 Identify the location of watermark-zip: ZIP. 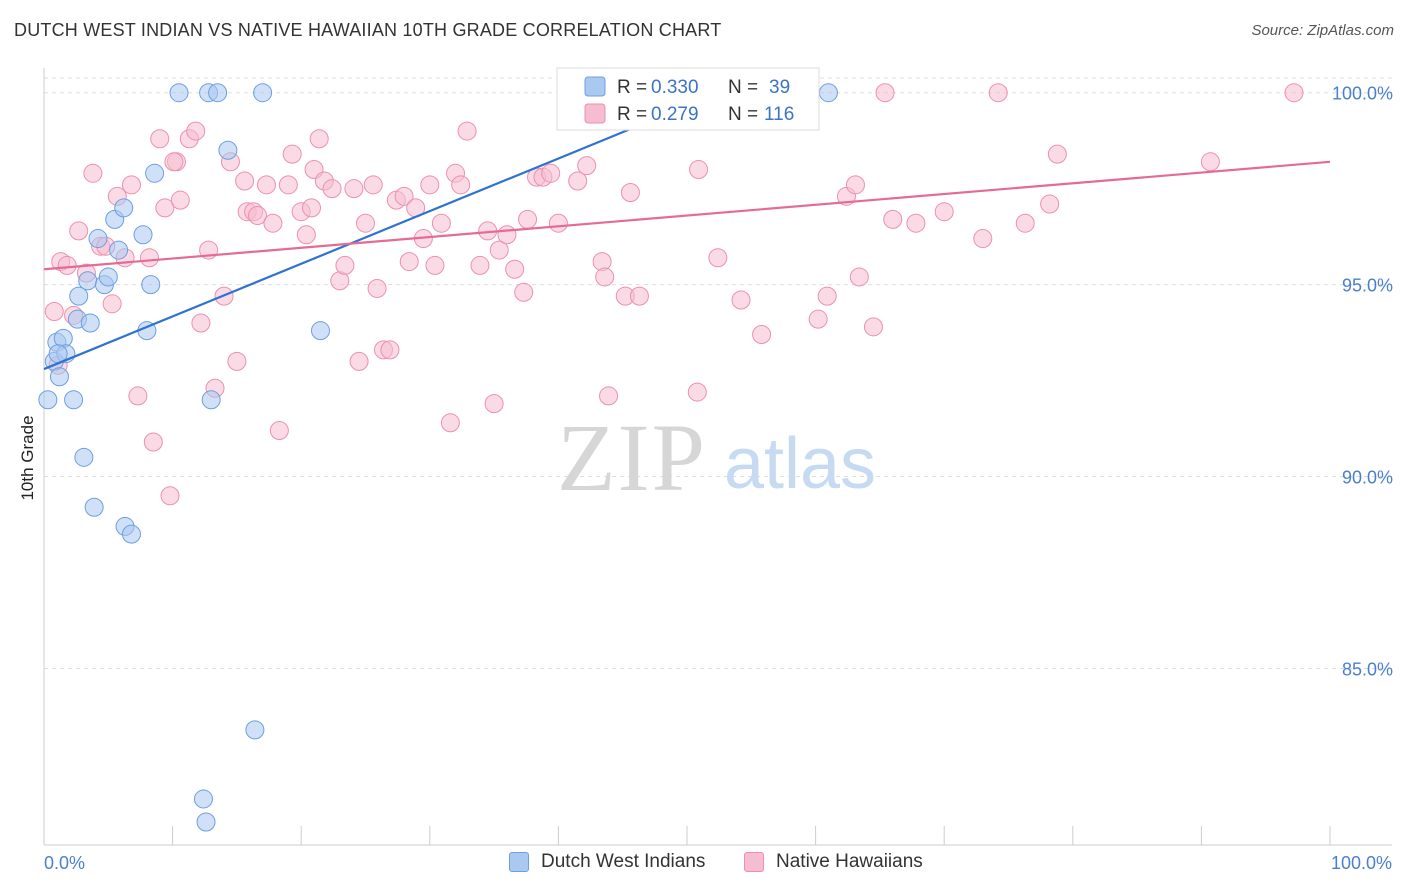
(632, 457).